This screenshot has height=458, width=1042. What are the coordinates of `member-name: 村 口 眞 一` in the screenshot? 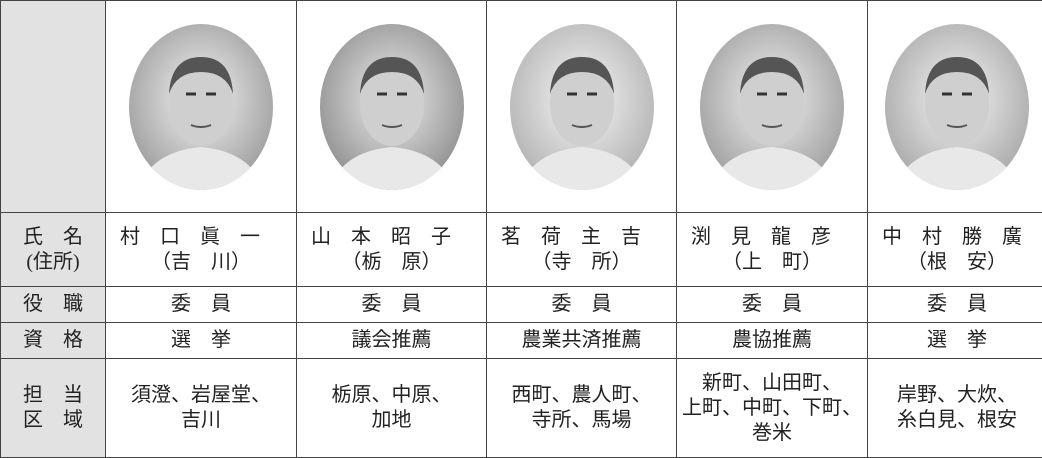 It's located at (201, 237).